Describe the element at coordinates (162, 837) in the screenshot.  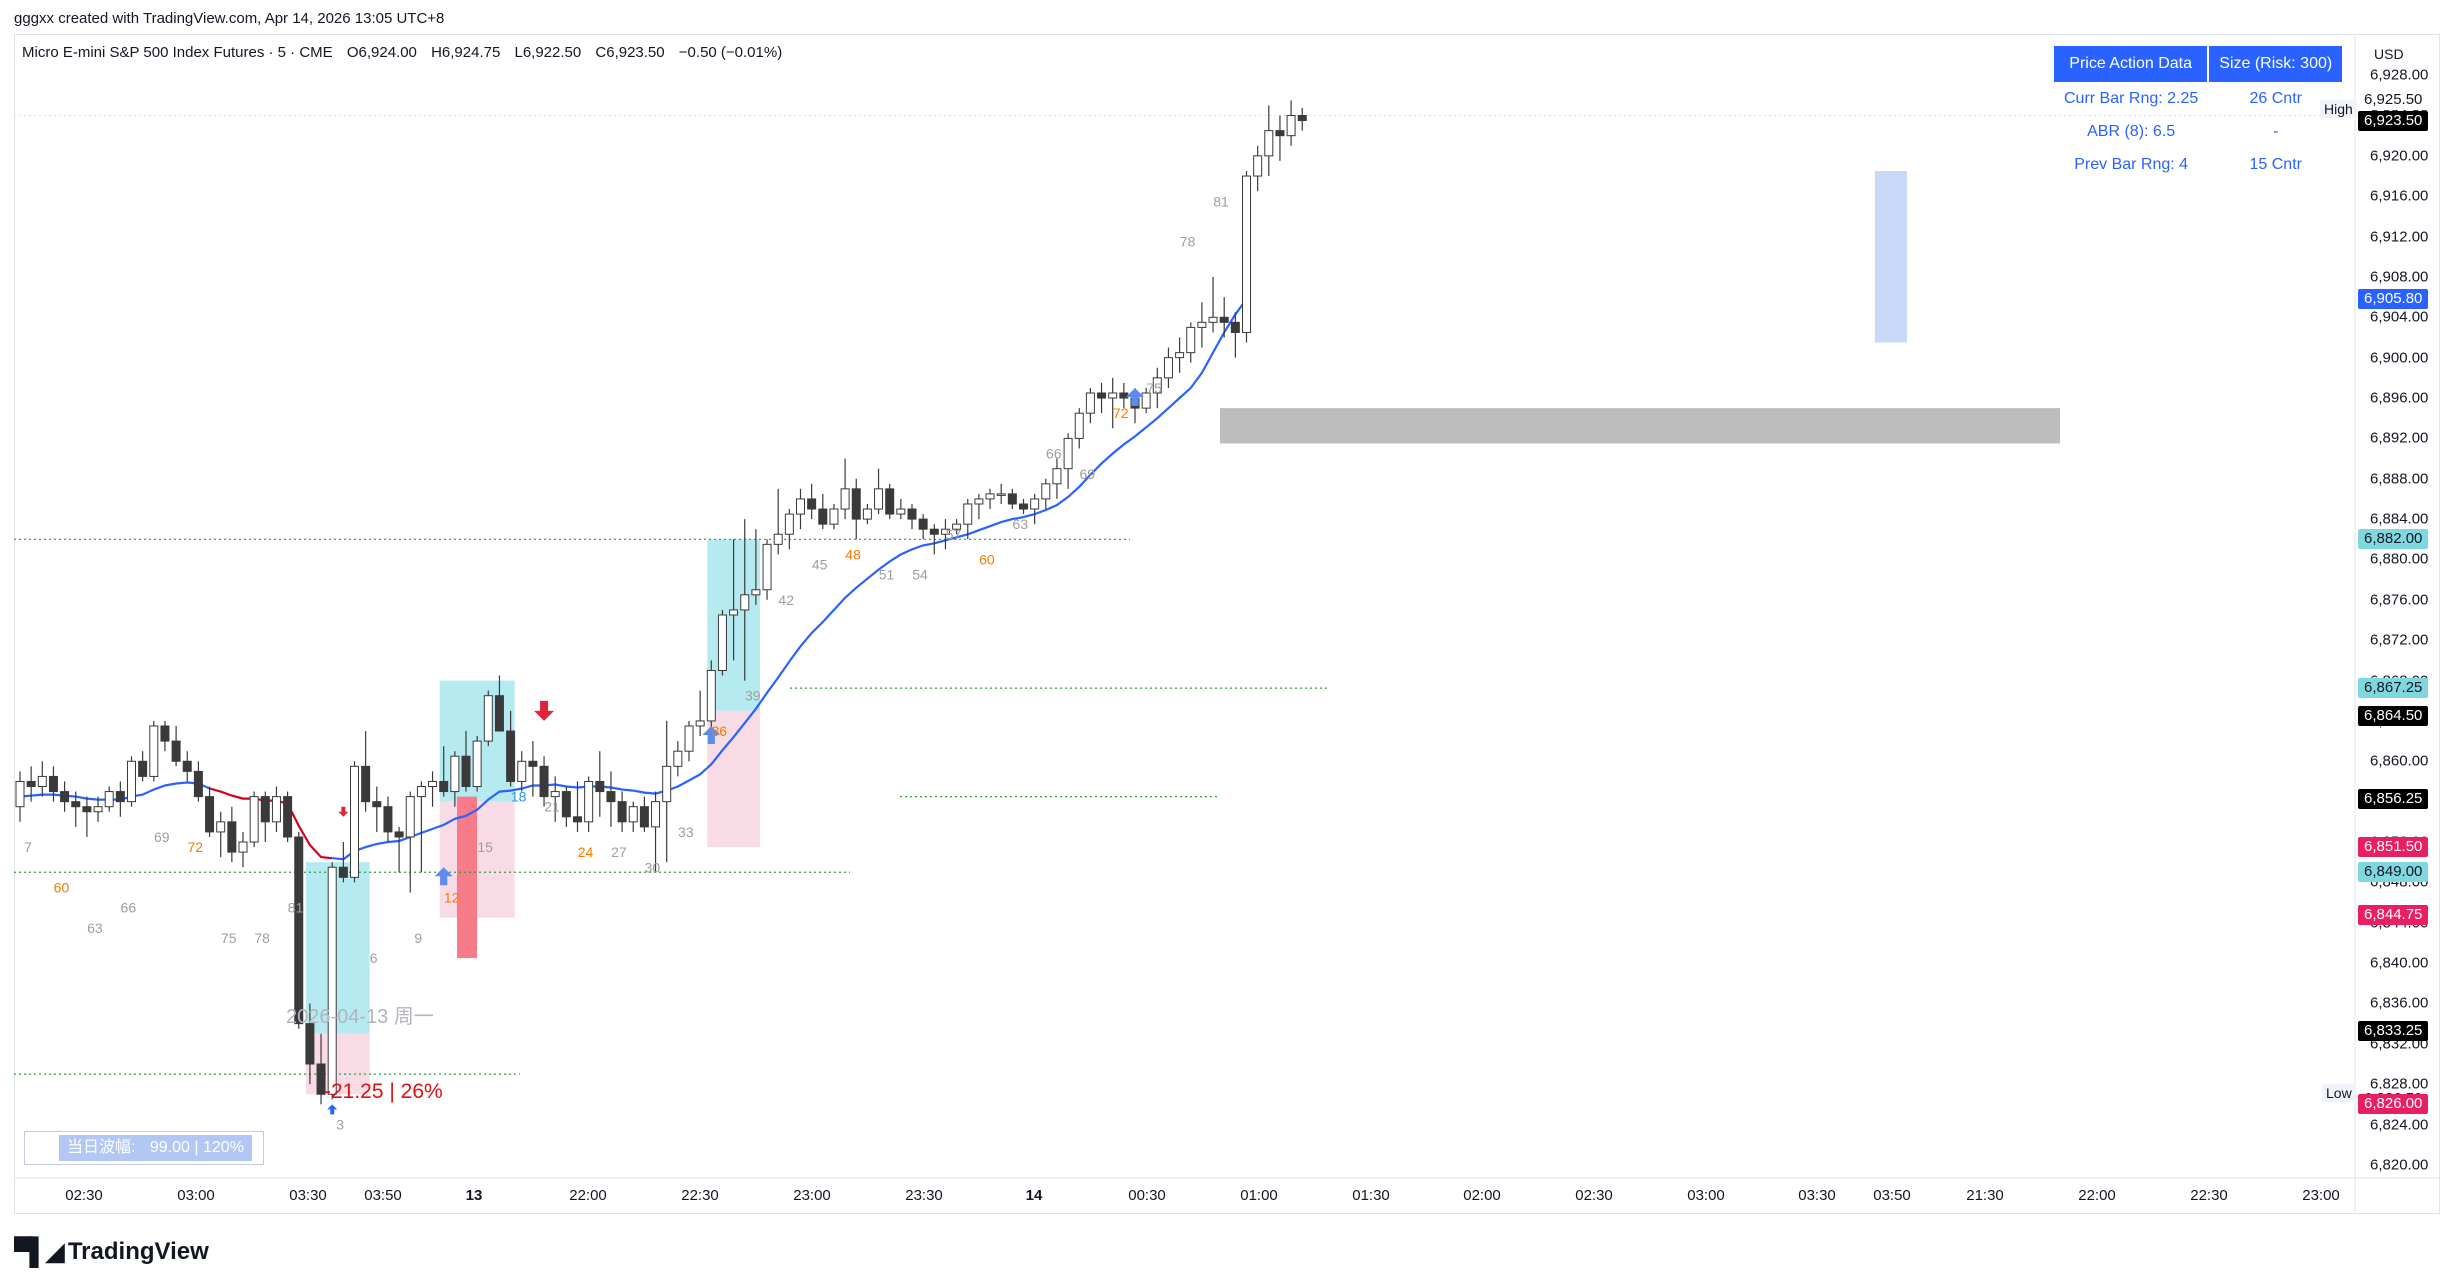
I see `bar-count-label: 69` at that location.